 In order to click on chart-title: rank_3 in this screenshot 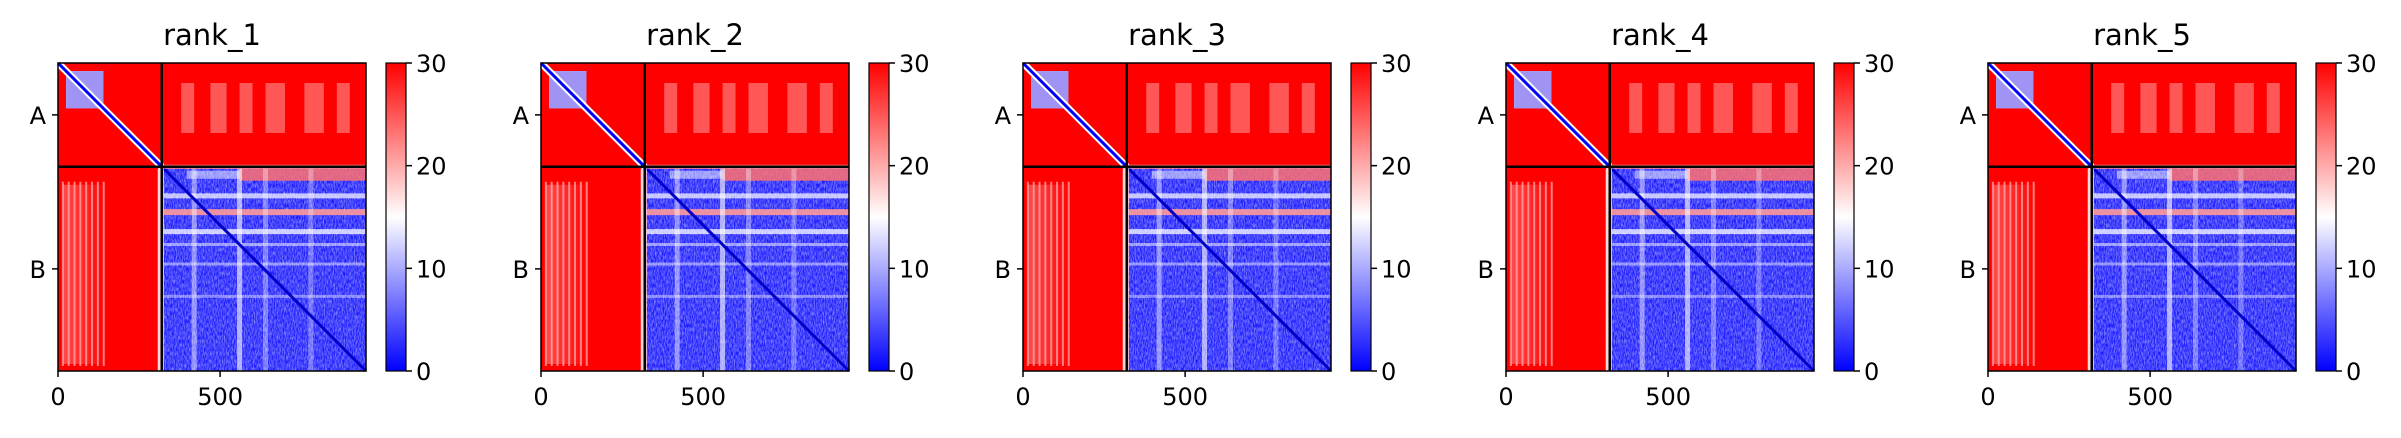, I will do `click(1177, 35)`.